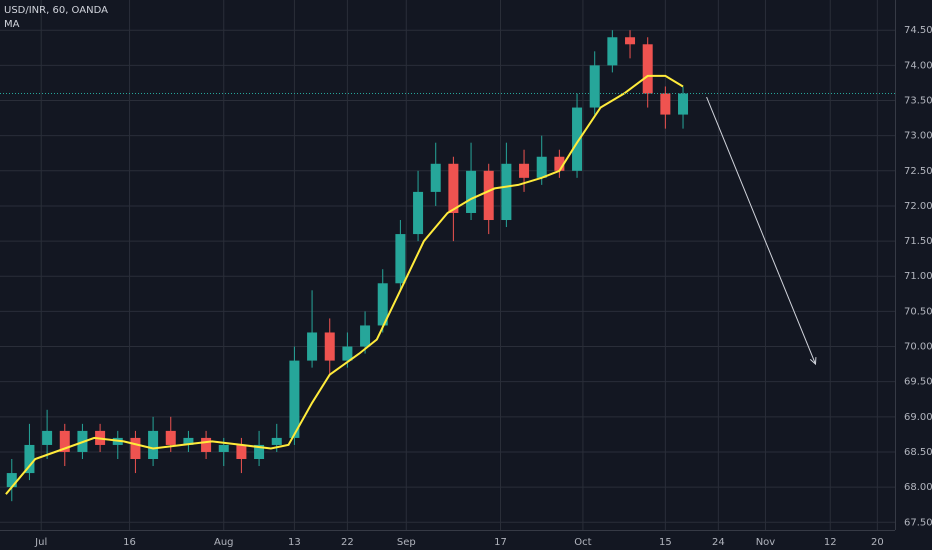 This screenshot has height=550, width=932. Describe the element at coordinates (918, 311) in the screenshot. I see `y-tick-label: 70.500` at that location.